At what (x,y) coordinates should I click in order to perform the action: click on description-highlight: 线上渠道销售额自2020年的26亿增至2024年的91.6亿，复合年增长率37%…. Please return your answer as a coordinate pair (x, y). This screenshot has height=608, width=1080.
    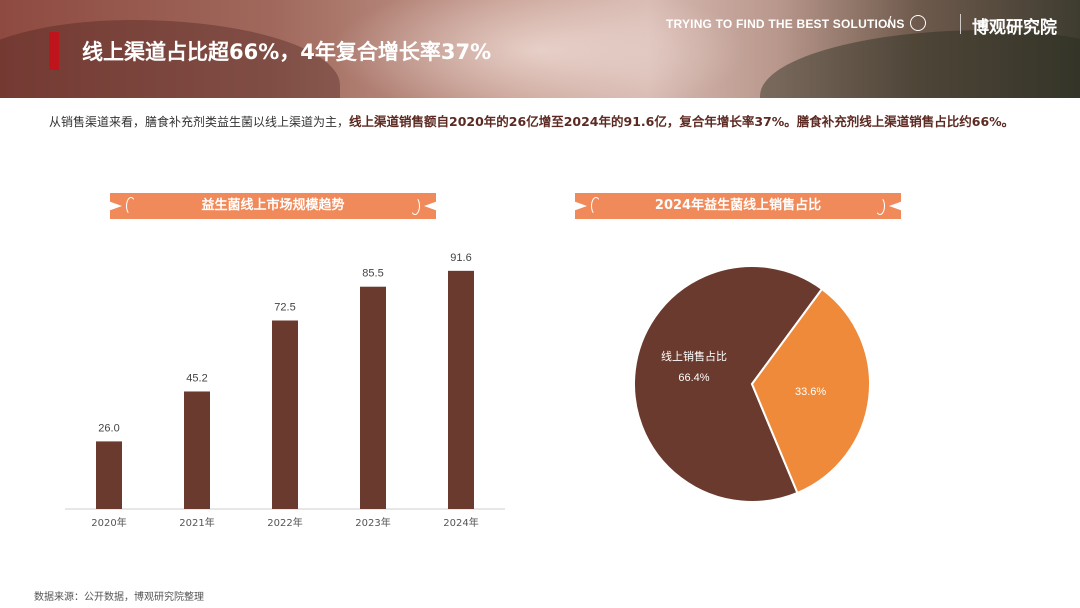
    Looking at the image, I should click on (682, 121).